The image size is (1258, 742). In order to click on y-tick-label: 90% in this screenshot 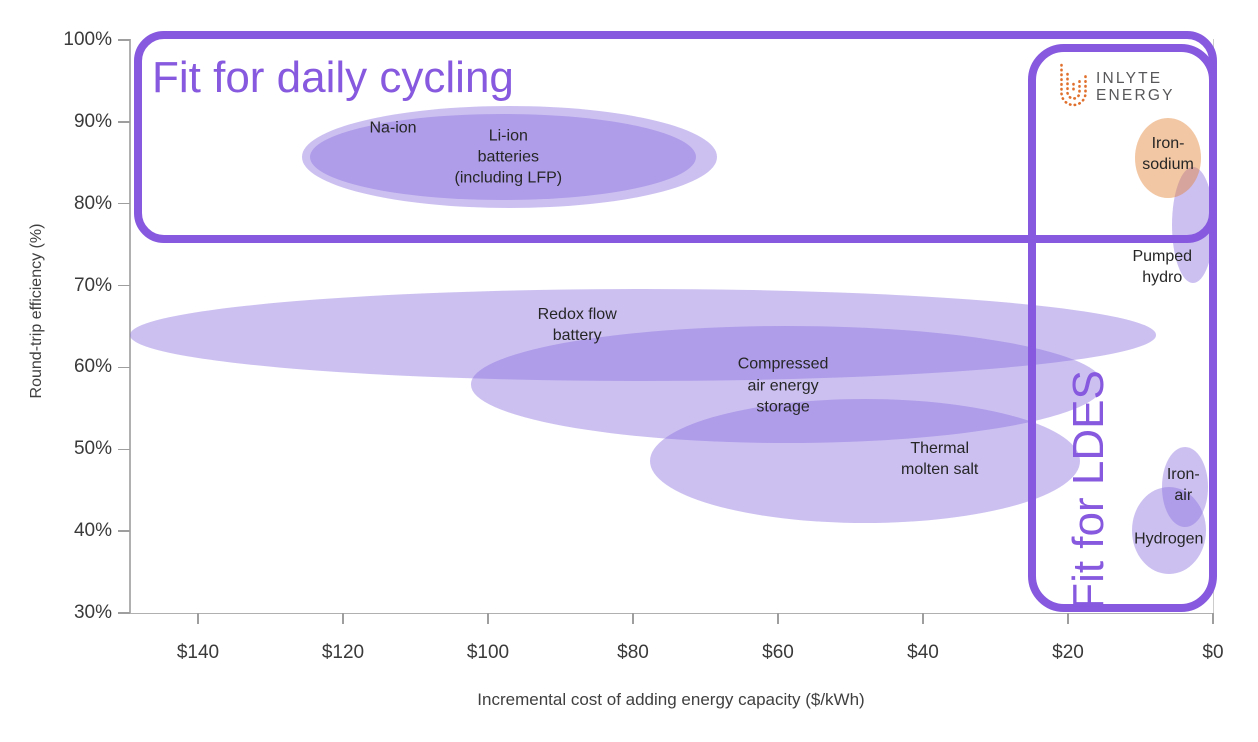, I will do `click(92, 121)`.